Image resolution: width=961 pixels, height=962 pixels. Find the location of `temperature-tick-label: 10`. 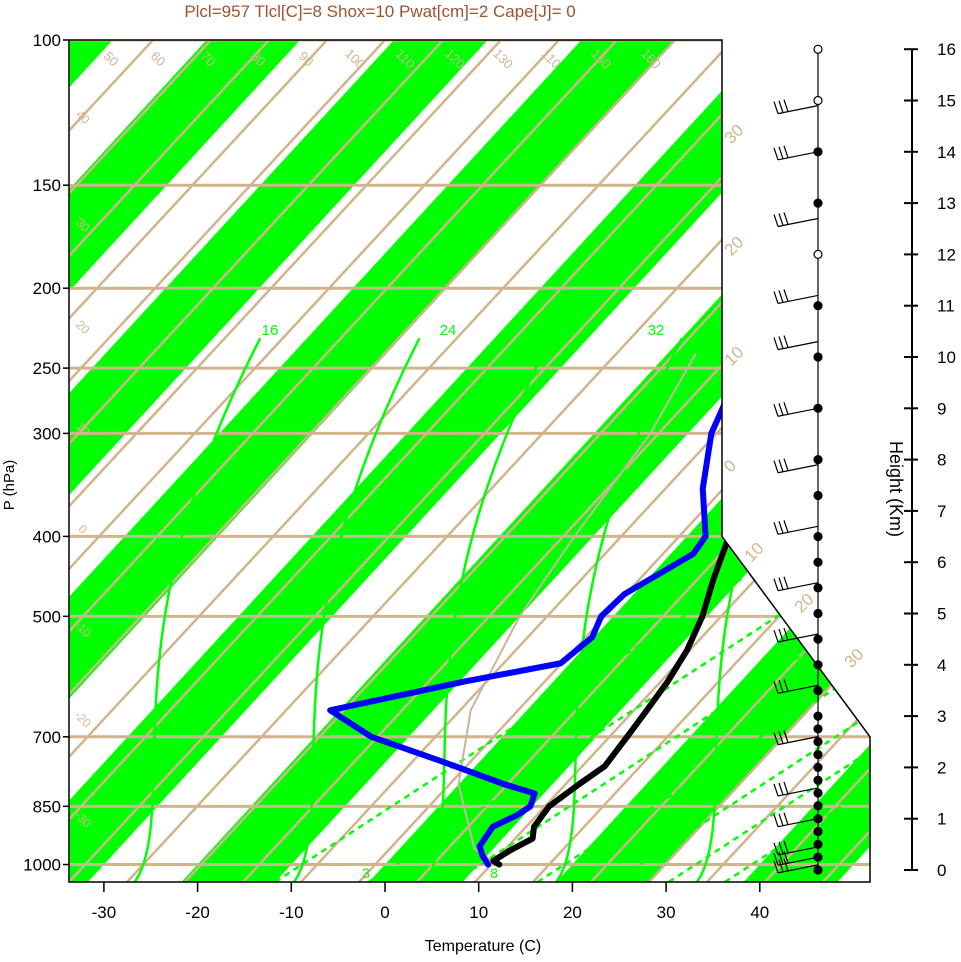

temperature-tick-label: 10 is located at coordinates (478, 912).